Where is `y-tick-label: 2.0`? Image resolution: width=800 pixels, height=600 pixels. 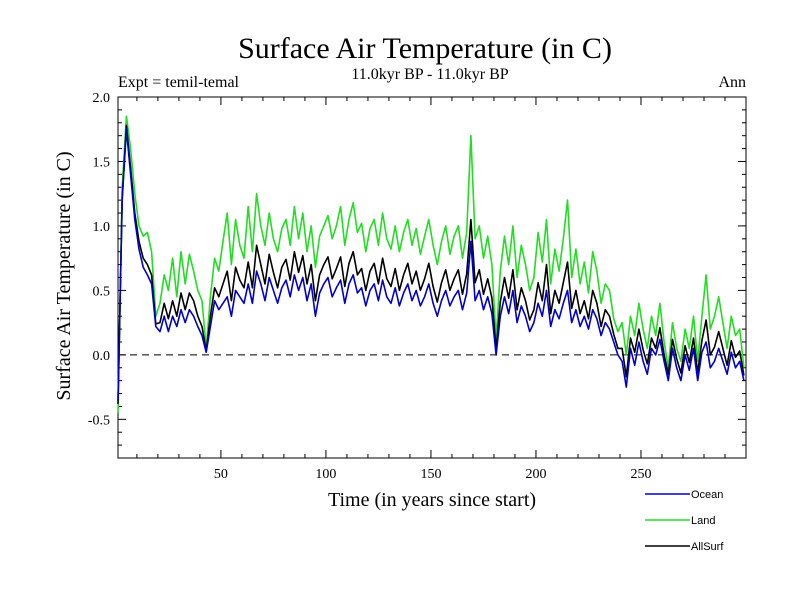 y-tick-label: 2.0 is located at coordinates (102, 98).